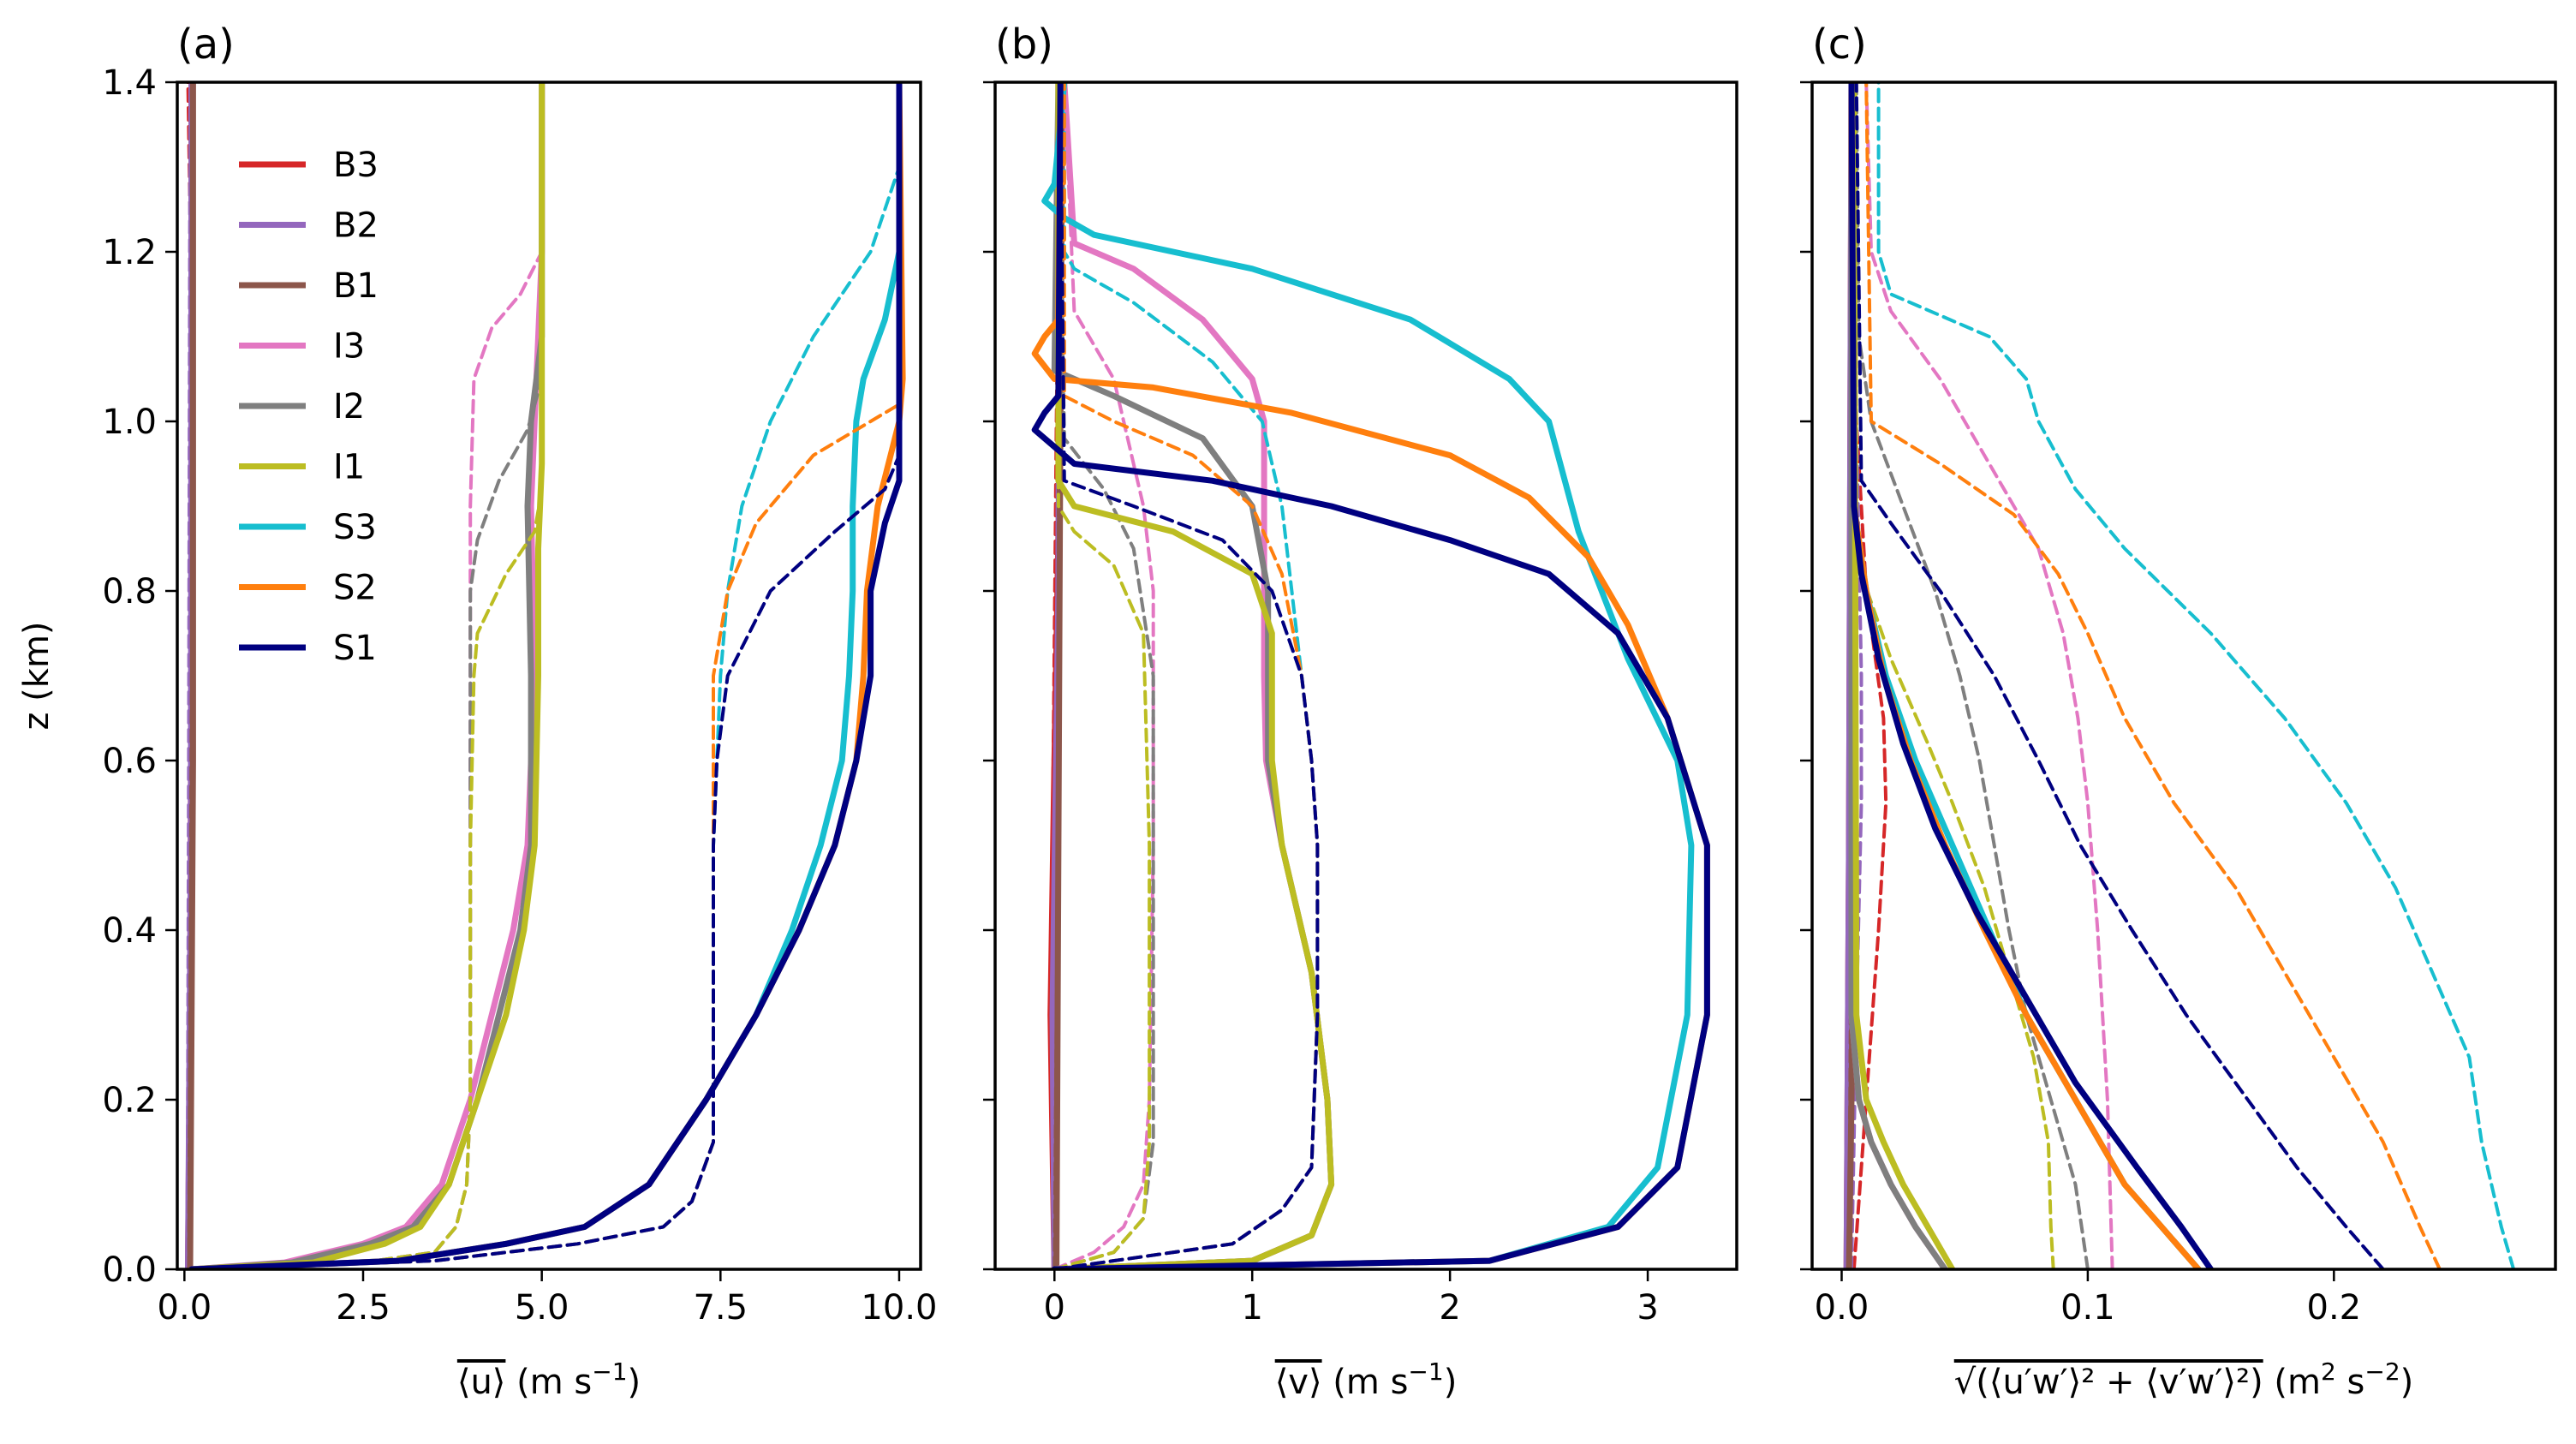 The height and width of the screenshot is (1444, 2576). I want to click on y-tick-label: 1.0, so click(129, 422).